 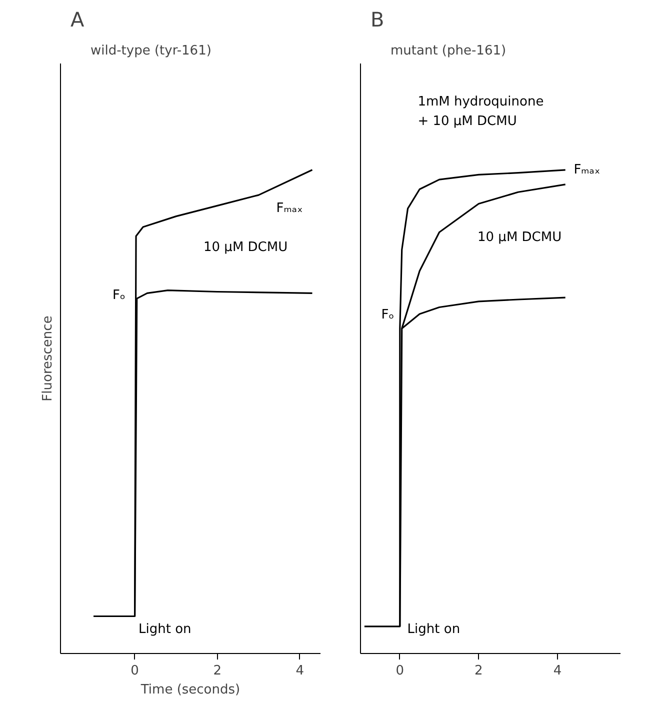 I want to click on chart-title: B, so click(x=377, y=20).